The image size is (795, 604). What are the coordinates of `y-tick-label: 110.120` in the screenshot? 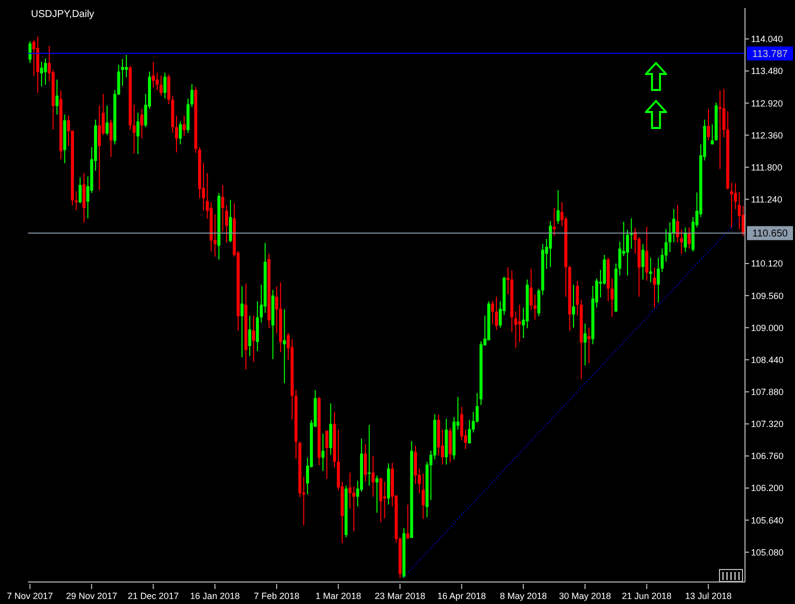 It's located at (767, 263).